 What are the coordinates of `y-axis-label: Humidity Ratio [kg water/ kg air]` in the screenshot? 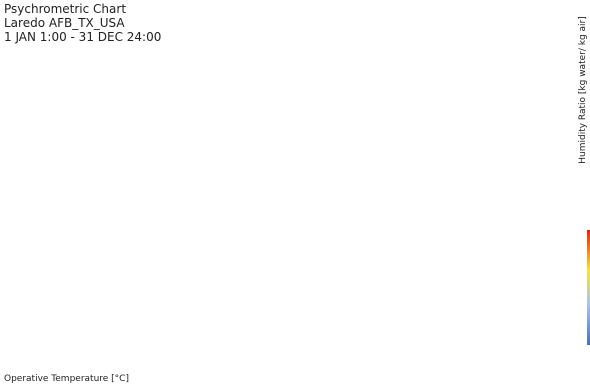 It's located at (583, 89).